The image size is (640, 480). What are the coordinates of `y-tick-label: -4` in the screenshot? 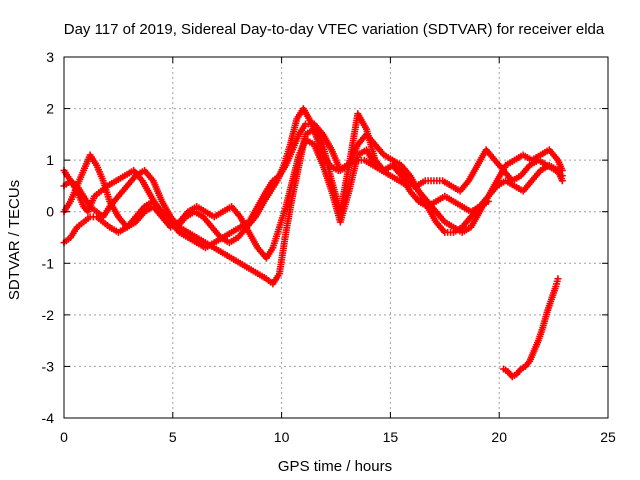 It's located at (48, 418).